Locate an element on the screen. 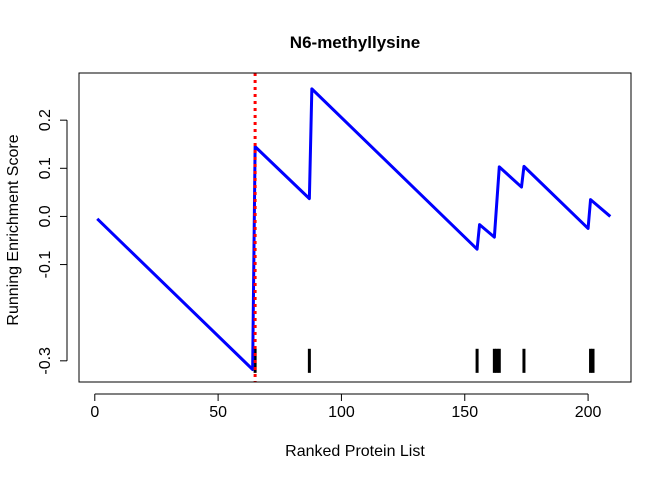 The height and width of the screenshot is (480, 672). x-tick-label: 150 is located at coordinates (464, 412).